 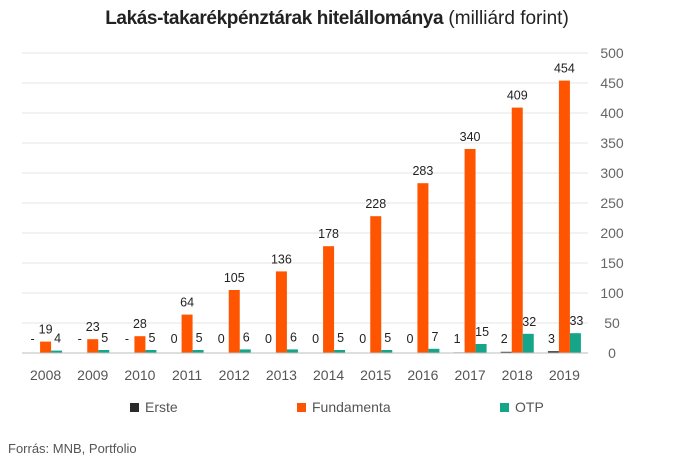 What do you see at coordinates (564, 375) in the screenshot?
I see `x-tick-label: 2019` at bounding box center [564, 375].